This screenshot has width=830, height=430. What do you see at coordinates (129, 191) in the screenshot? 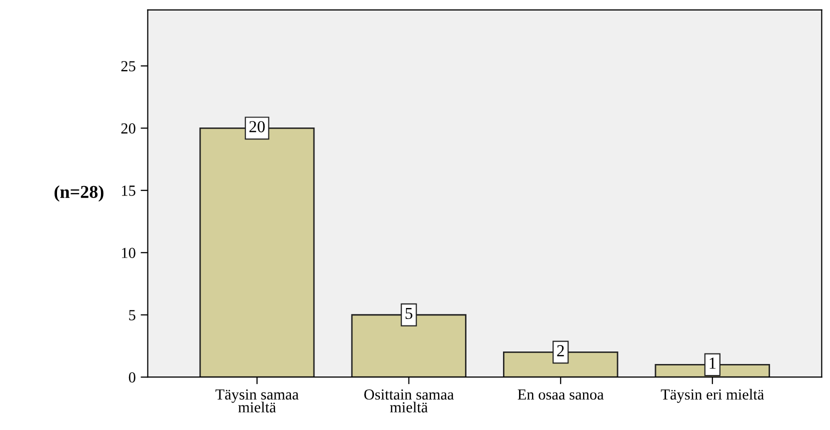
I see `y-tick-label: 15` at bounding box center [129, 191].